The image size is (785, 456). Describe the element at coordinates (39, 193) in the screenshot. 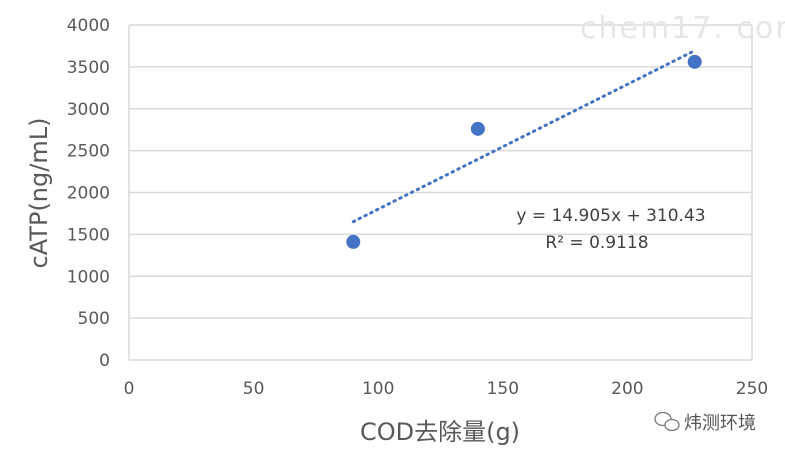

I see `y-axis-label: cATP(ng/mL)` at that location.